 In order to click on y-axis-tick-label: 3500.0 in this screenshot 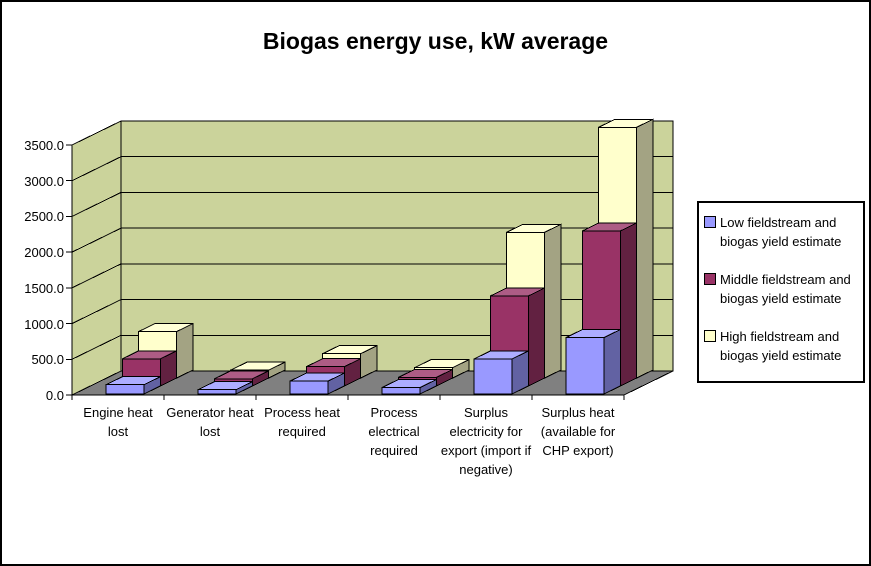, I will do `click(44, 145)`.